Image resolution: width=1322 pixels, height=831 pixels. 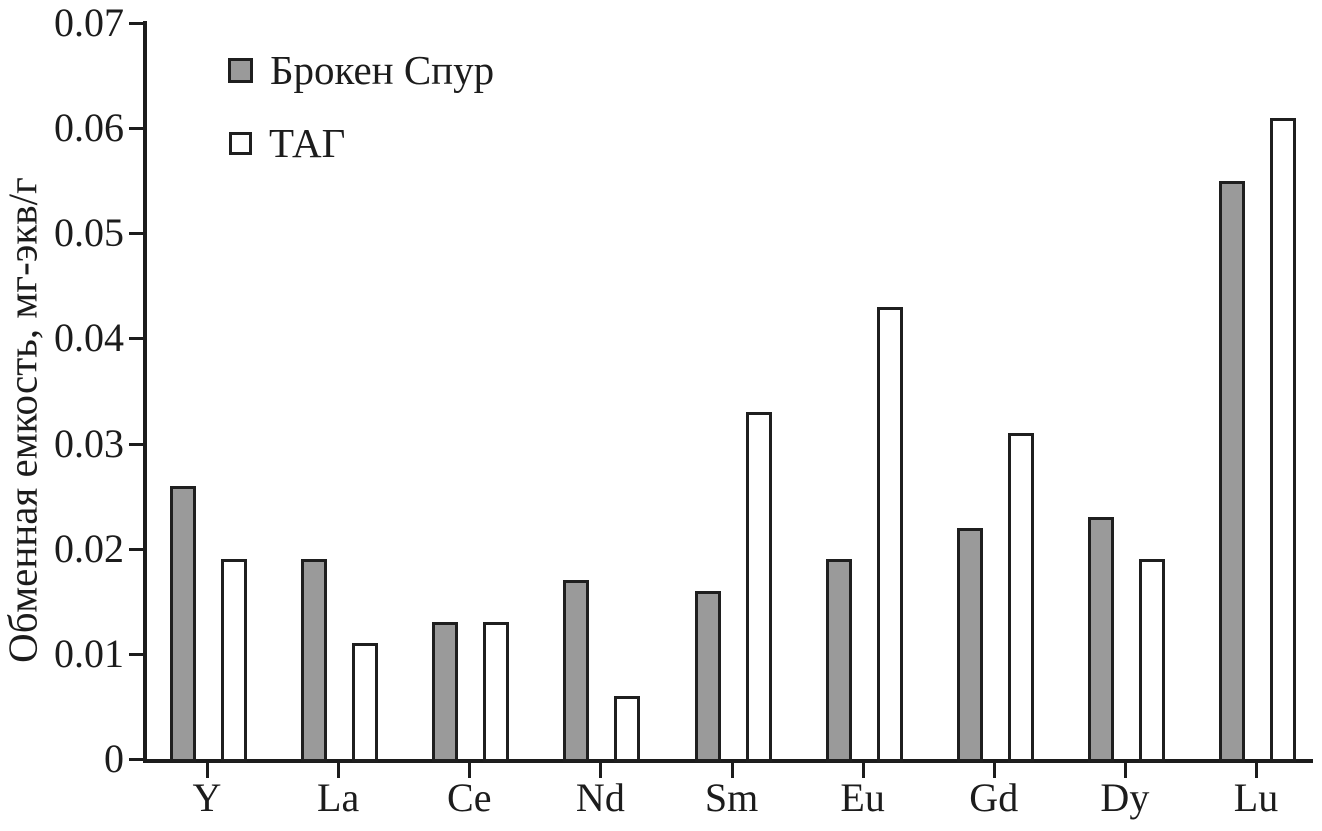 What do you see at coordinates (970, 645) in the screenshot?
I see `bar-broken-spur-Gd` at bounding box center [970, 645].